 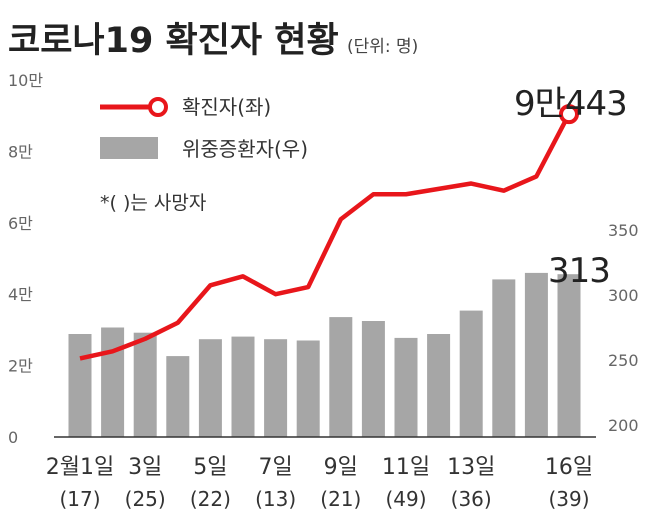 What do you see at coordinates (20, 294) in the screenshot?
I see `y-left-tick-label: 4만` at bounding box center [20, 294].